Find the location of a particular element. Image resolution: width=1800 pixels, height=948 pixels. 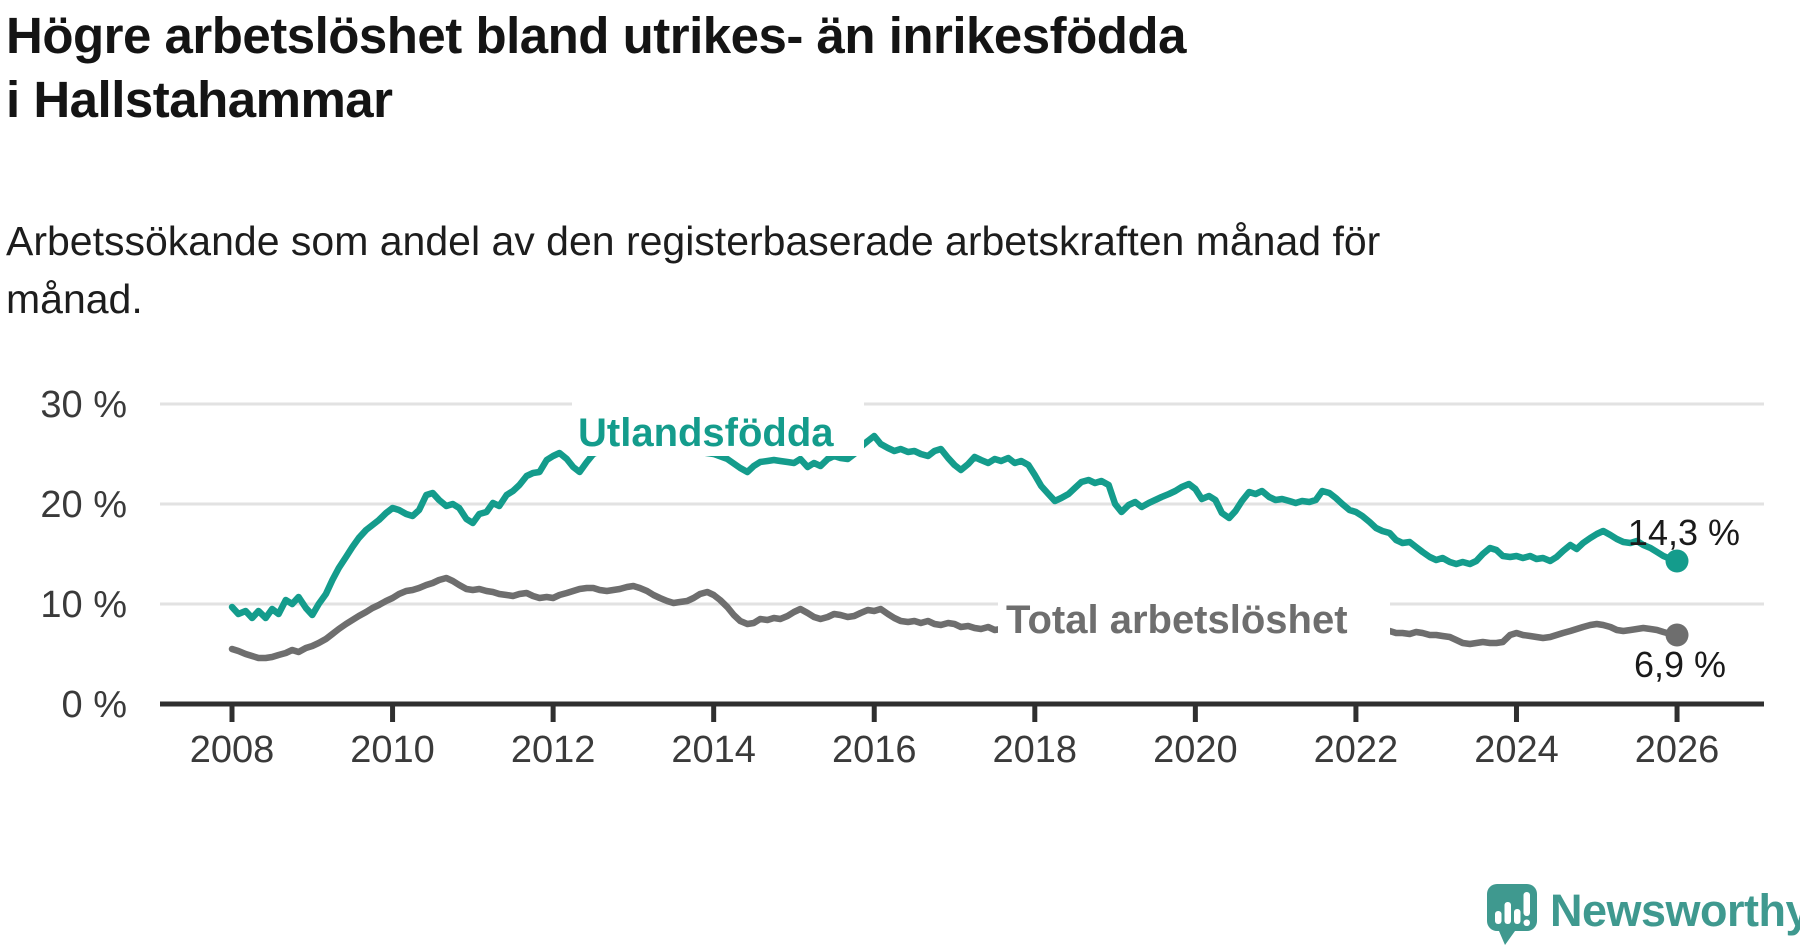

y-tick-label-30: 30 % is located at coordinates (83, 405).